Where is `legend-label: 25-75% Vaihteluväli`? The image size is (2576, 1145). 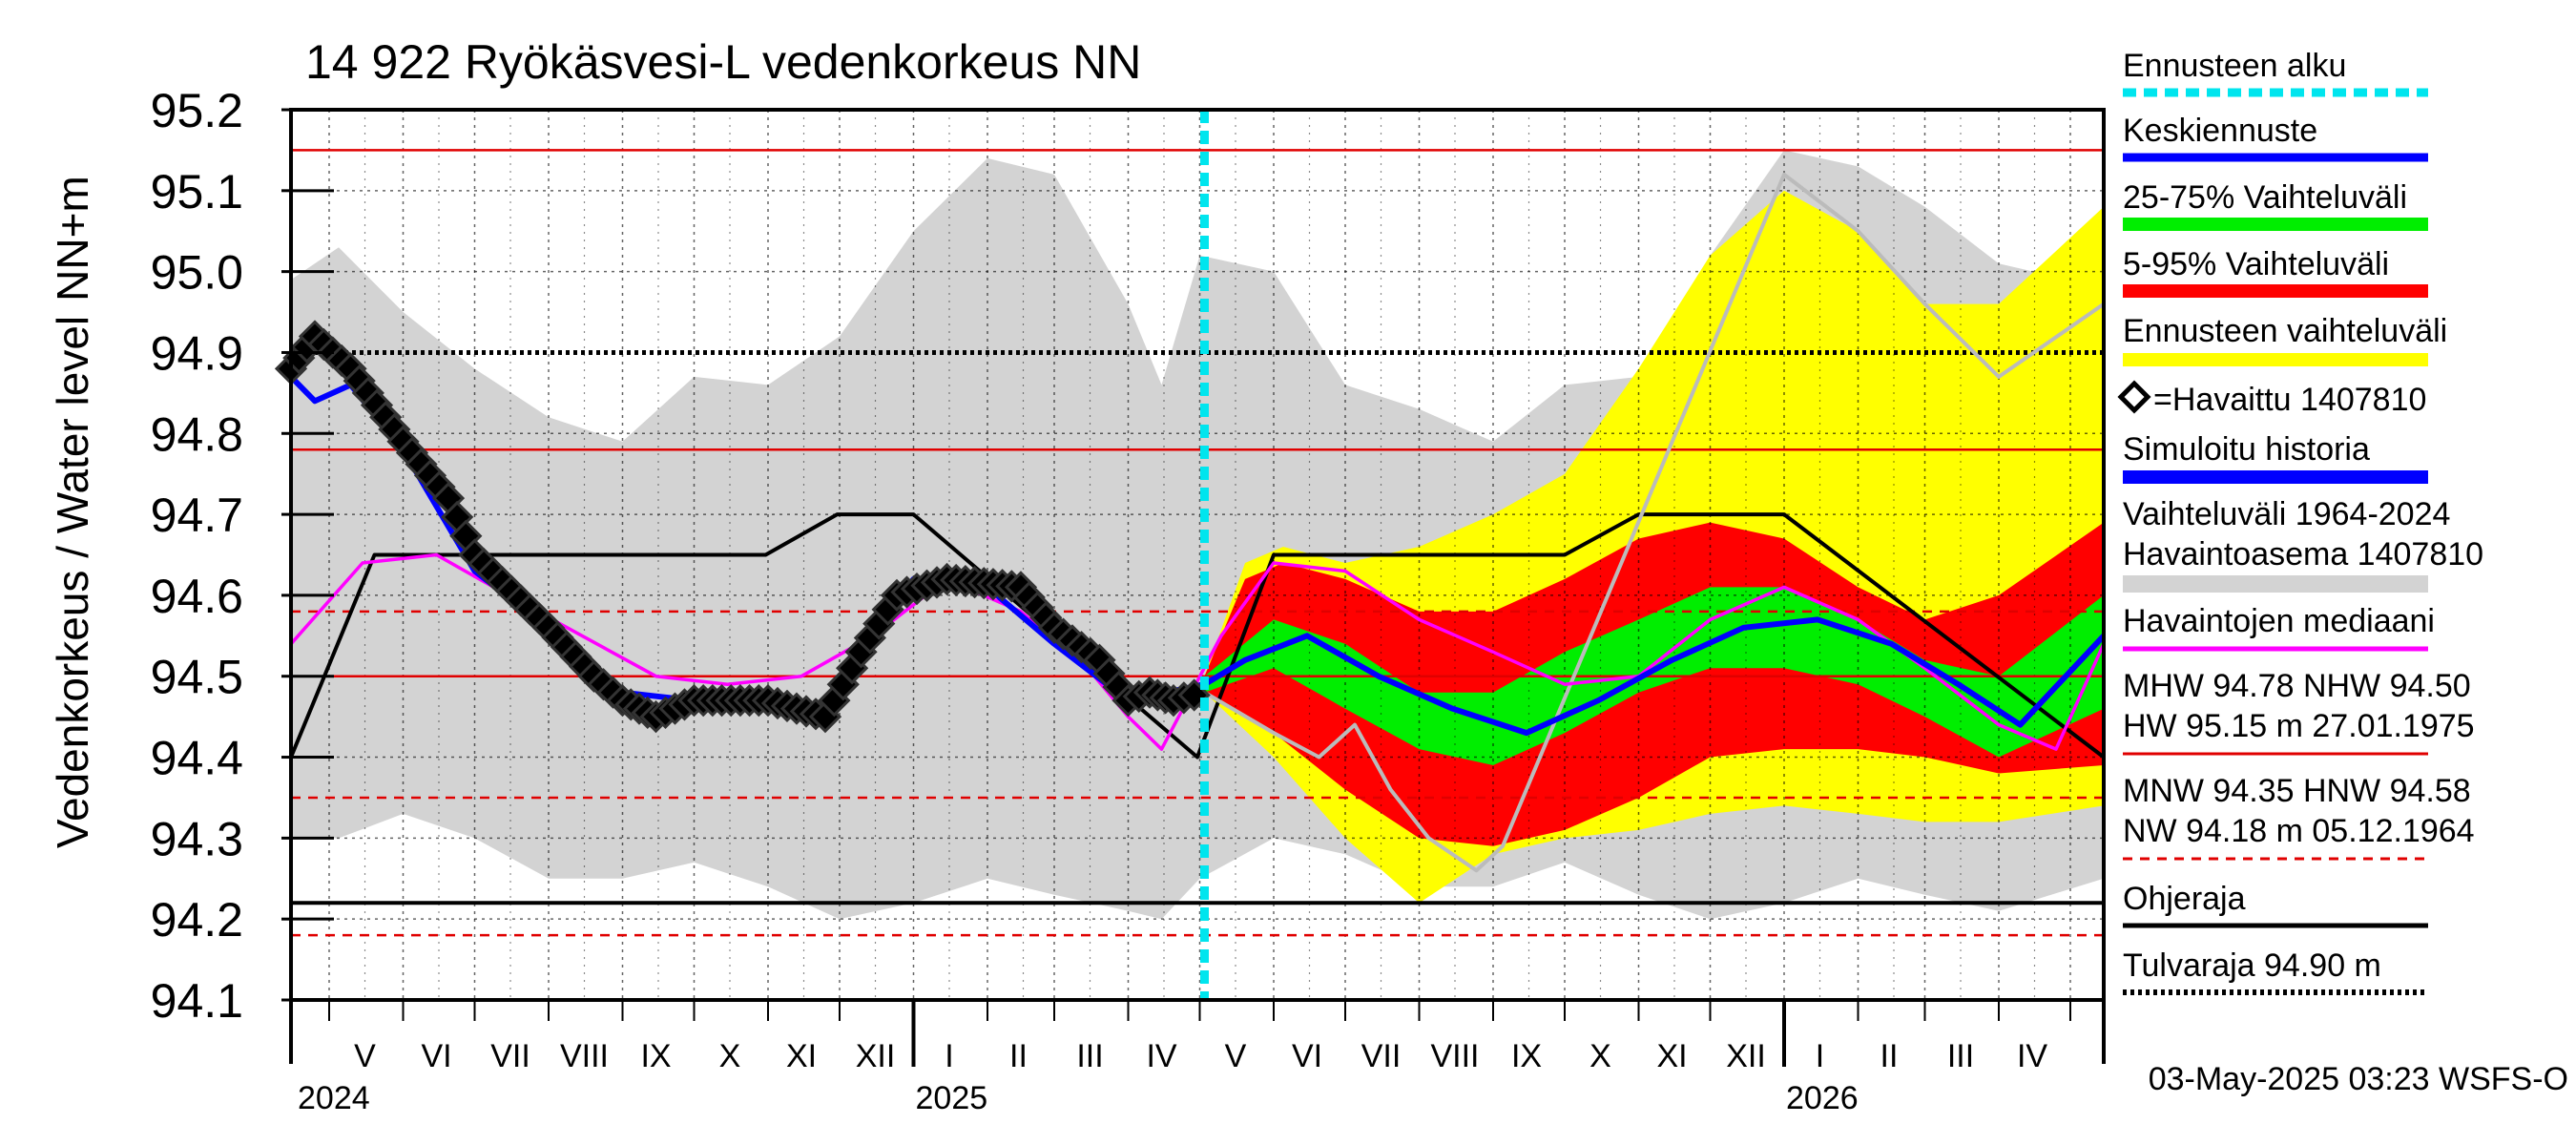
legend-label: 25-75% Vaihteluväli is located at coordinates (2265, 198).